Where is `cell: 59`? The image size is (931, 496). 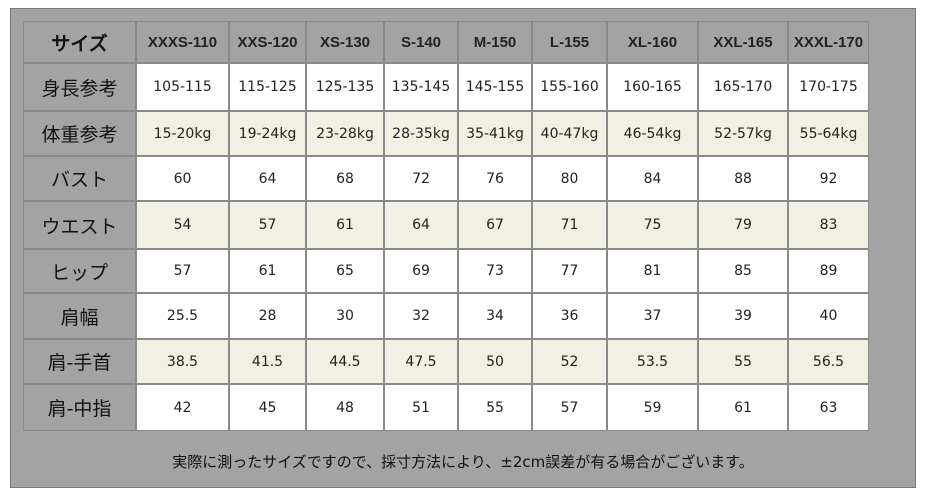 cell: 59 is located at coordinates (652, 407).